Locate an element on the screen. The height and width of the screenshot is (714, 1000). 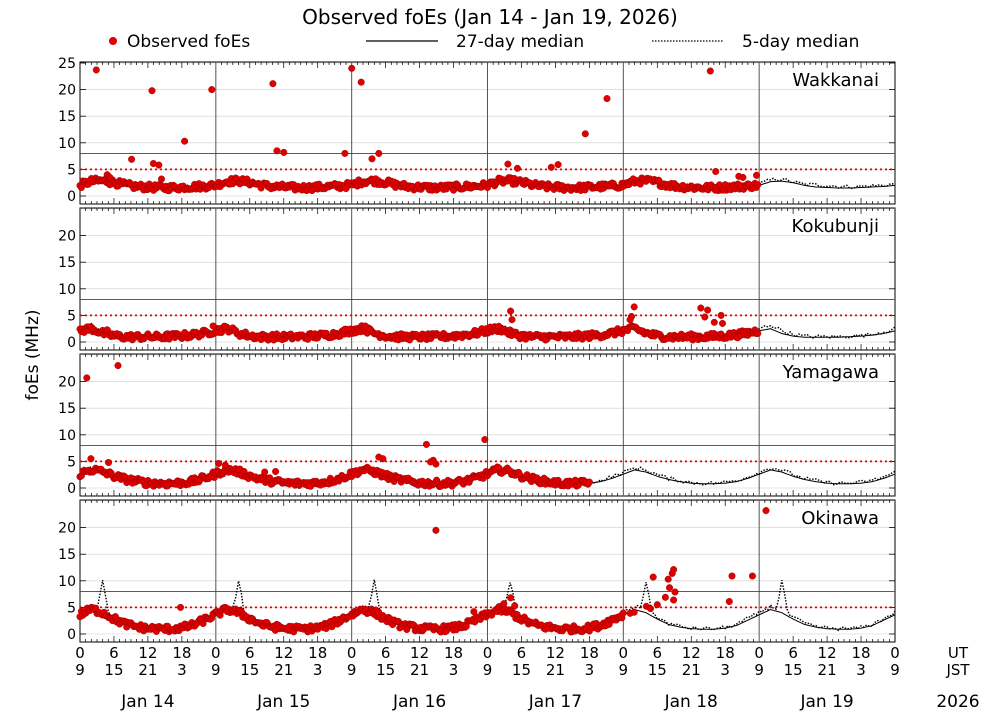
chart-title: Observed foEs (Jan 14 - Jan 19, 2026) is located at coordinates (490, 17).